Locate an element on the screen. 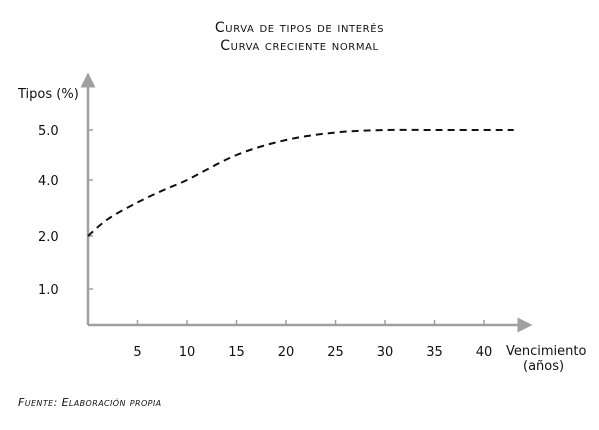 The image size is (599, 430). y-tick-label: 1.0 is located at coordinates (48, 290).